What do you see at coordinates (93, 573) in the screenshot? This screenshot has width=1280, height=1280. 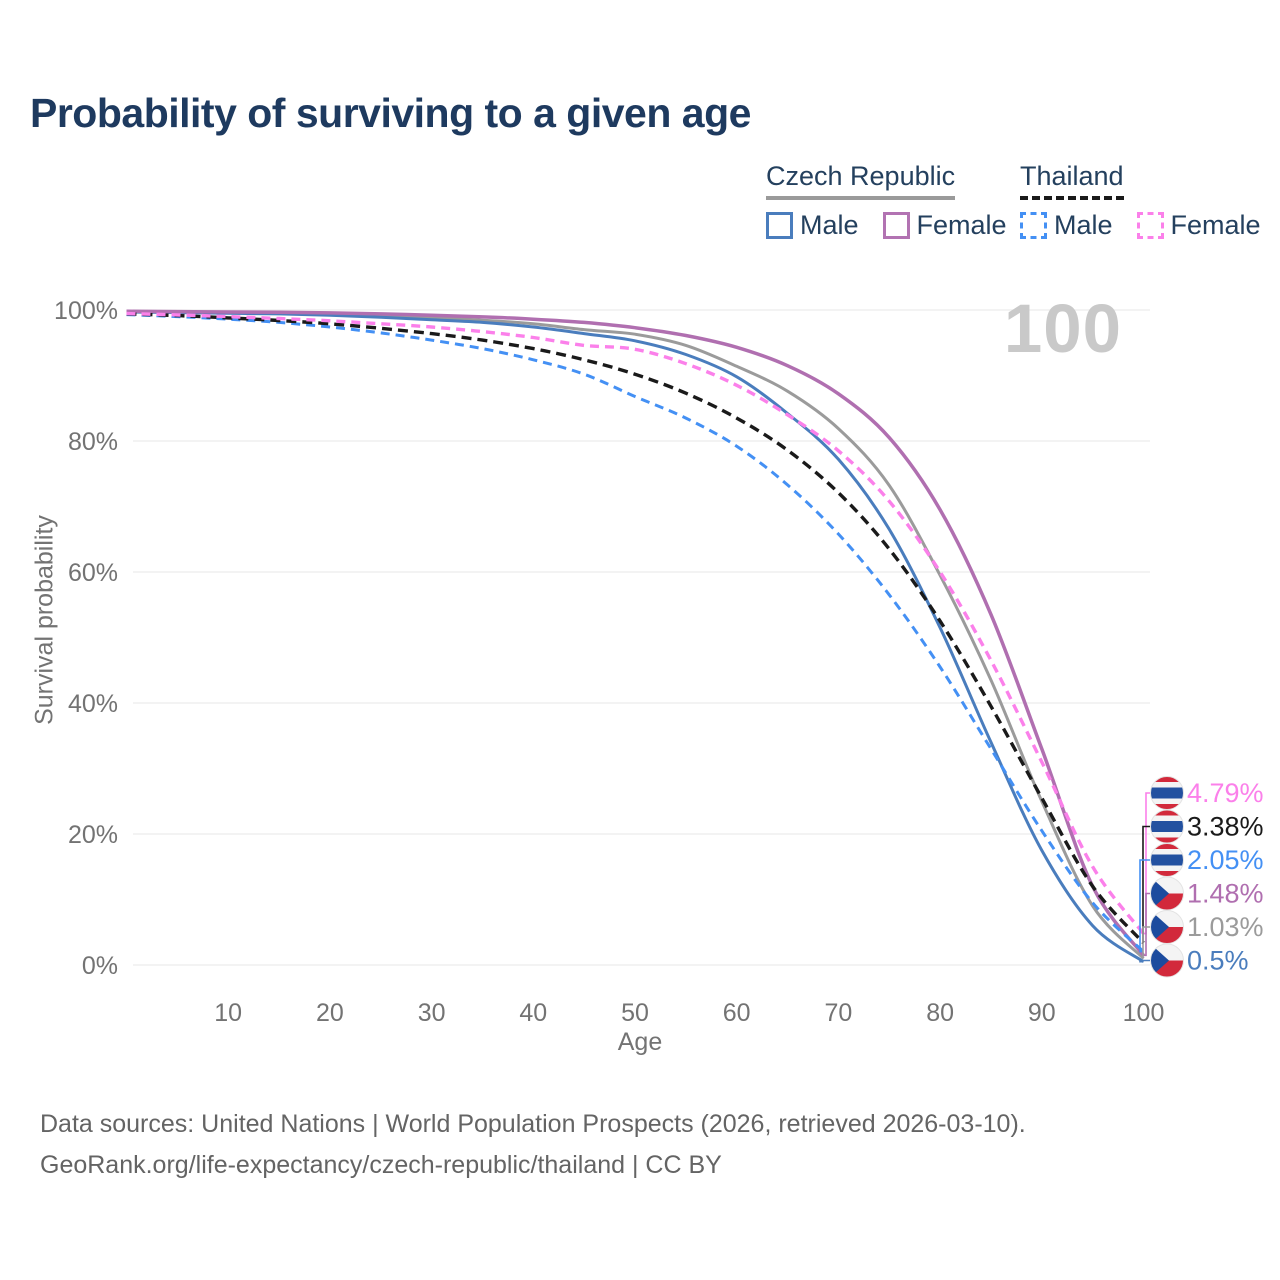 I see `y-tick-label: 60%` at bounding box center [93, 573].